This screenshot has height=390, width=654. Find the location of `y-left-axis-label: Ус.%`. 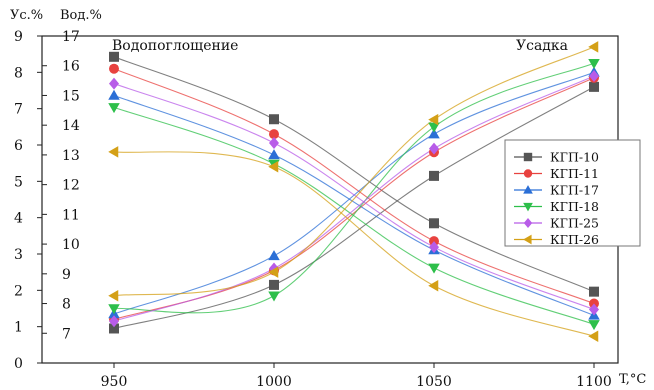

y-left-axis-label: Ус.% is located at coordinates (26, 15).